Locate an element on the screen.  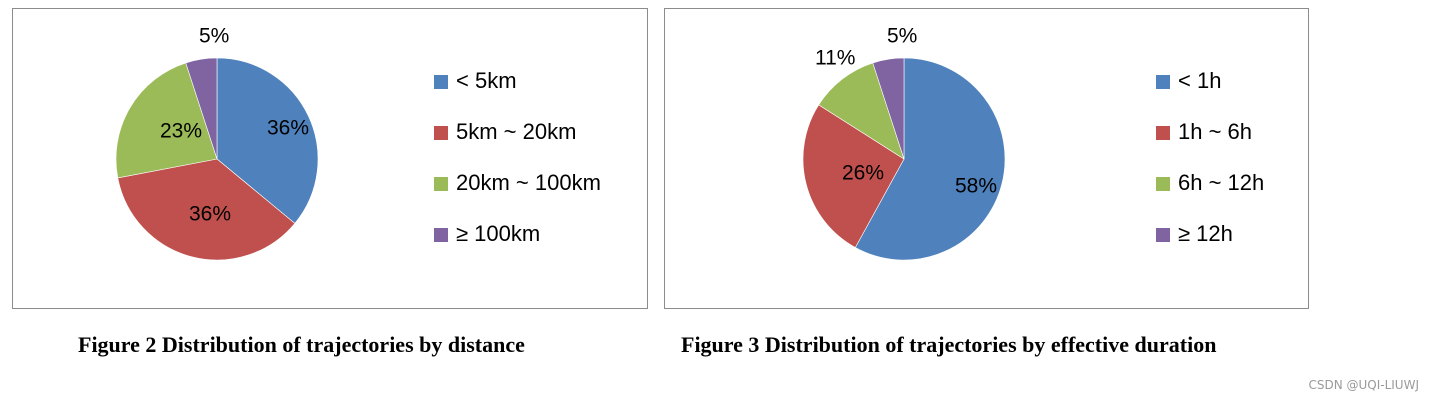
data-label-distance-1: 36% is located at coordinates (210, 214).